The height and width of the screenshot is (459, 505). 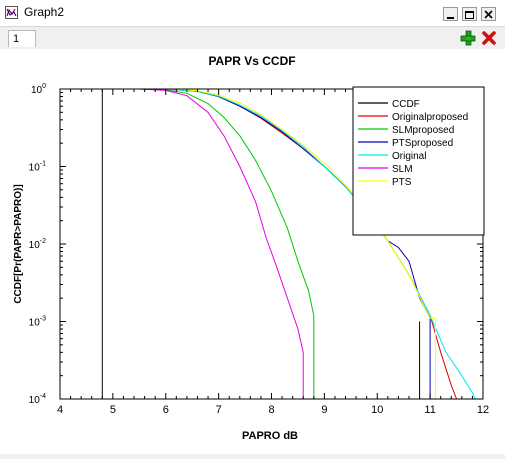 I want to click on maximize-button, so click(x=469, y=14).